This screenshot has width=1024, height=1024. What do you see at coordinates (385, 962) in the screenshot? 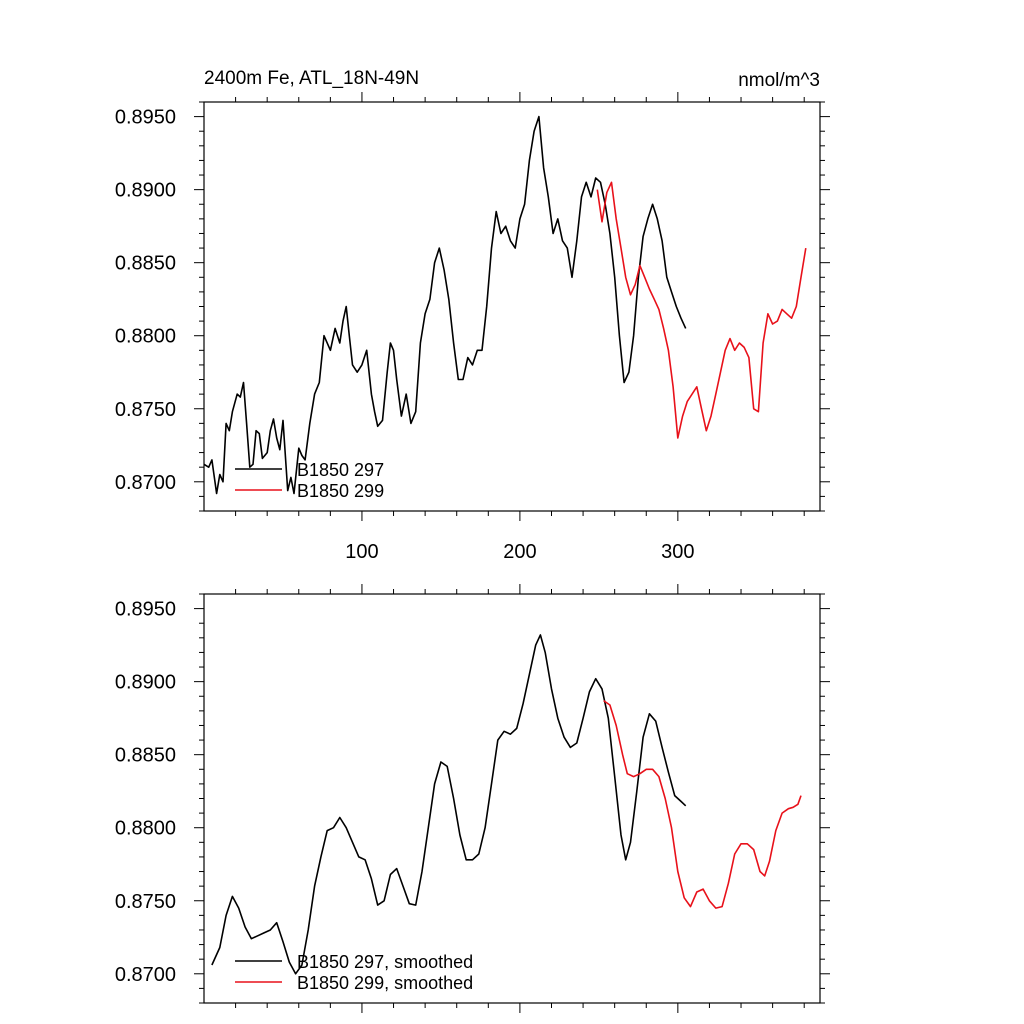
I see `legend-label-1: B1850 297, smoothed` at bounding box center [385, 962].